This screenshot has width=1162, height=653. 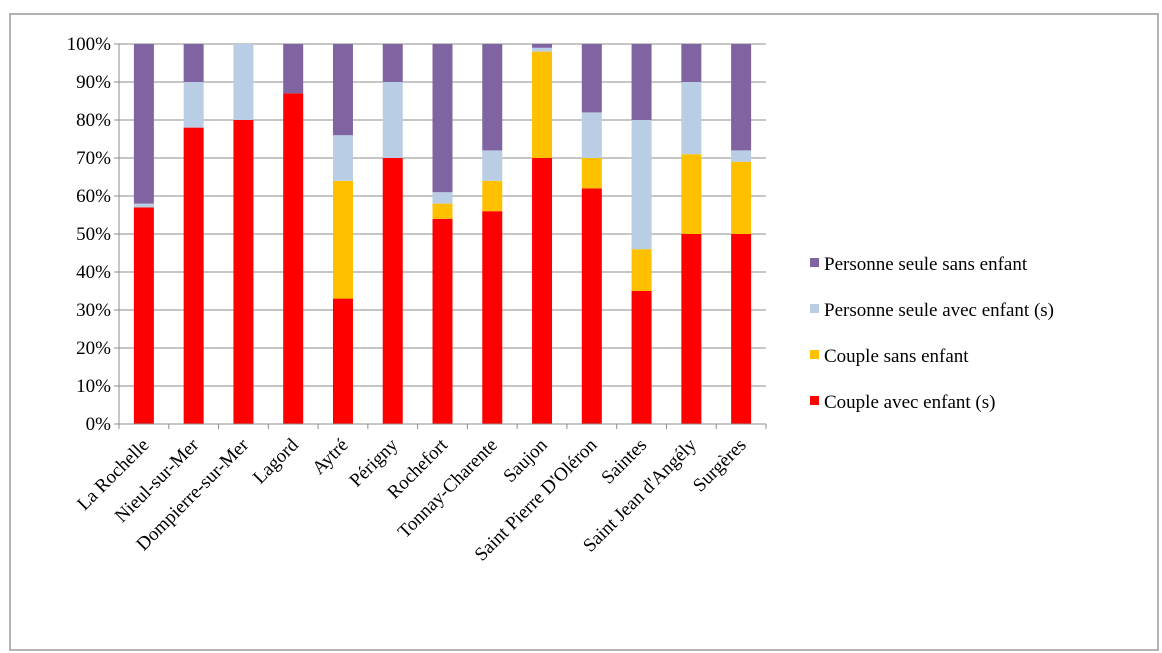 I want to click on legend-entry-label: Personne seule sans enfant, so click(x=926, y=264).